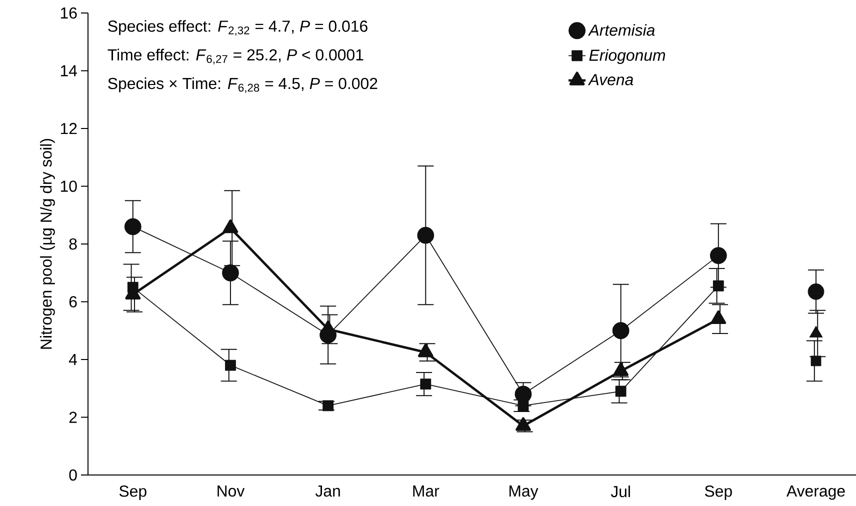 The width and height of the screenshot is (856, 506). What do you see at coordinates (611, 80) in the screenshot?
I see `legend-label: Avena` at bounding box center [611, 80].